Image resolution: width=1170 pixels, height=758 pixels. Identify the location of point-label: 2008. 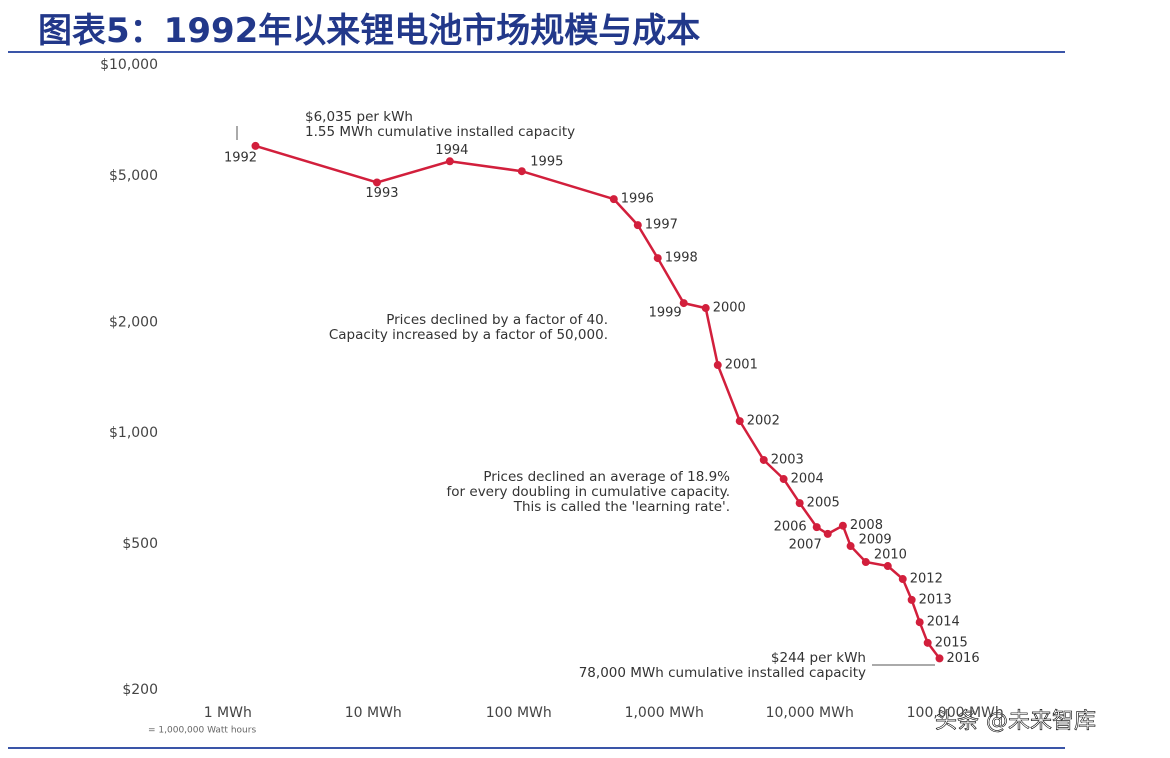
(866, 525).